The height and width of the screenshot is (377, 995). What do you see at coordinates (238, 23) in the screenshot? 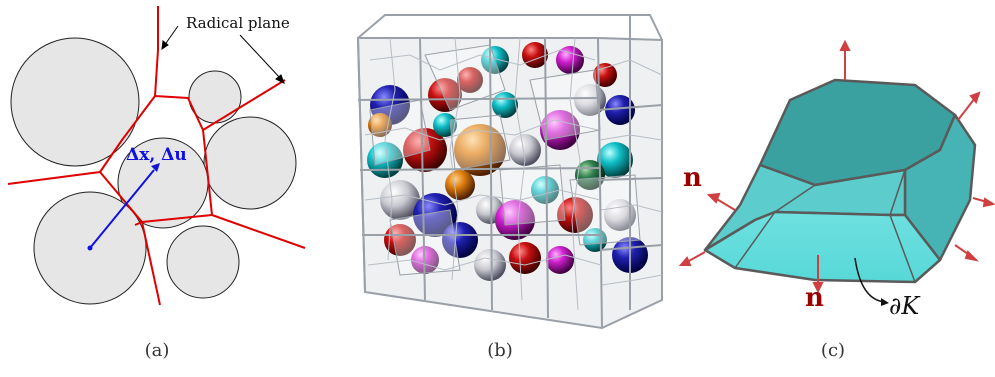
I see `radical-plane-label: Radical plane` at bounding box center [238, 23].